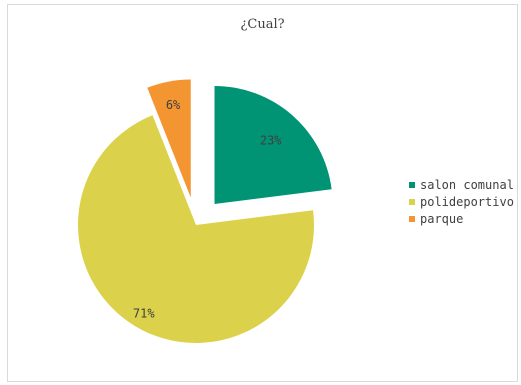  I want to click on legend-item-salon-comunal: salon comunal, so click(461, 184).